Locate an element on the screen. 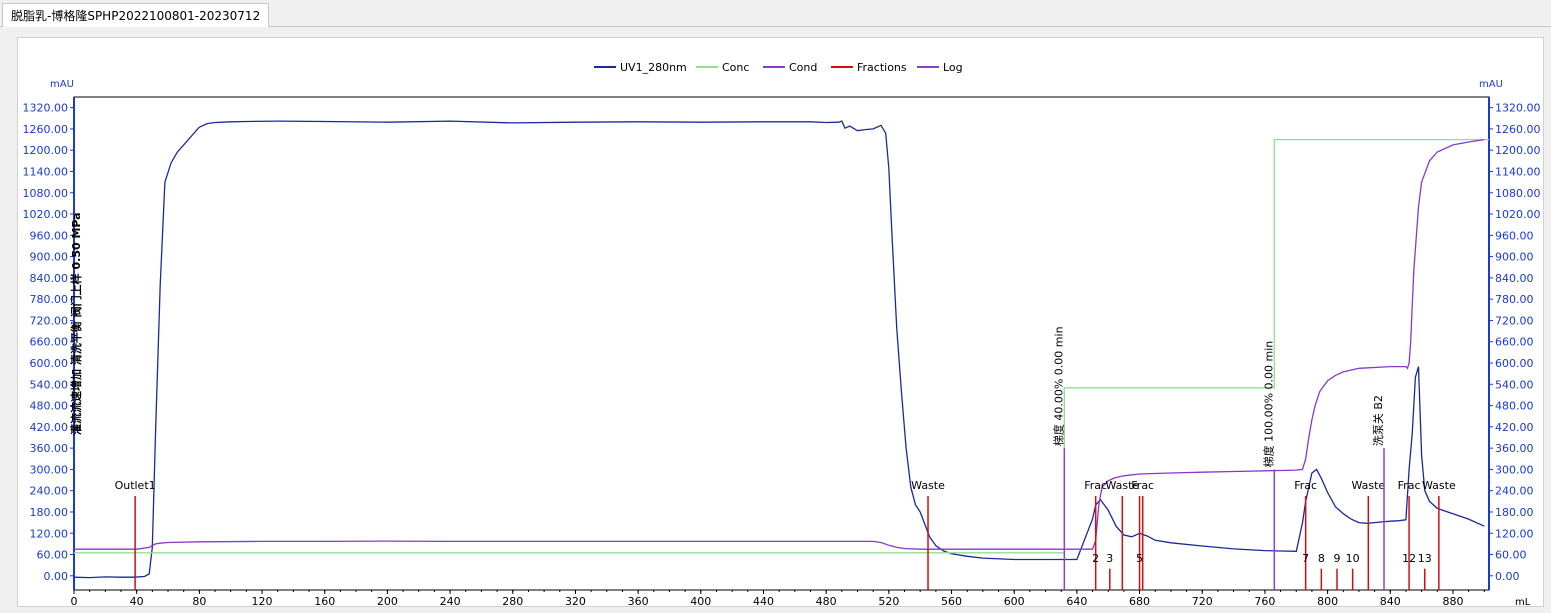 This screenshot has height=613, width=1551. y-tick-label-left: 0.00 is located at coordinates (56, 576).